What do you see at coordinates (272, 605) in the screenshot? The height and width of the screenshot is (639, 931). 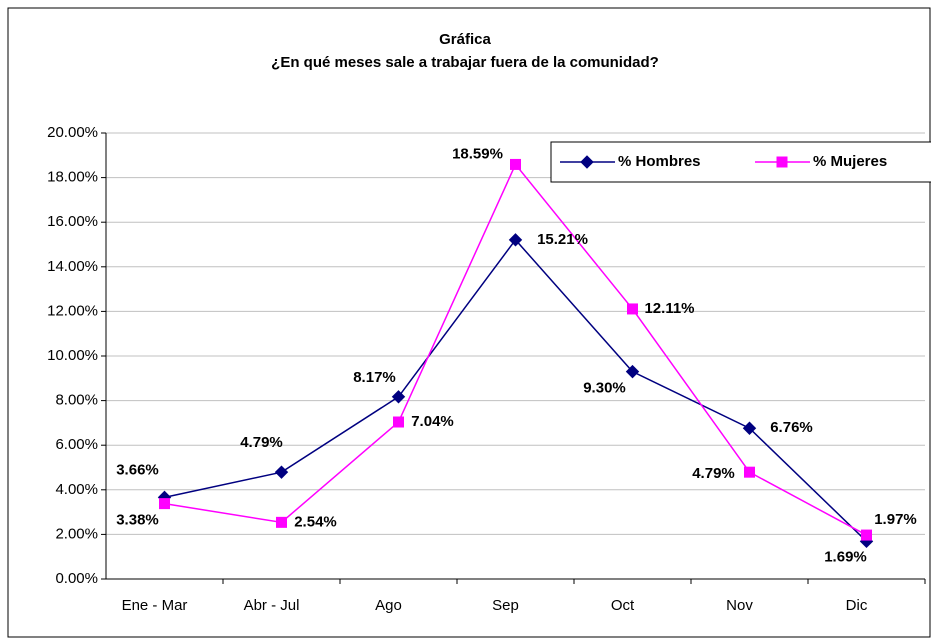 I see `x-tick-label: Abr - Jul` at bounding box center [272, 605].